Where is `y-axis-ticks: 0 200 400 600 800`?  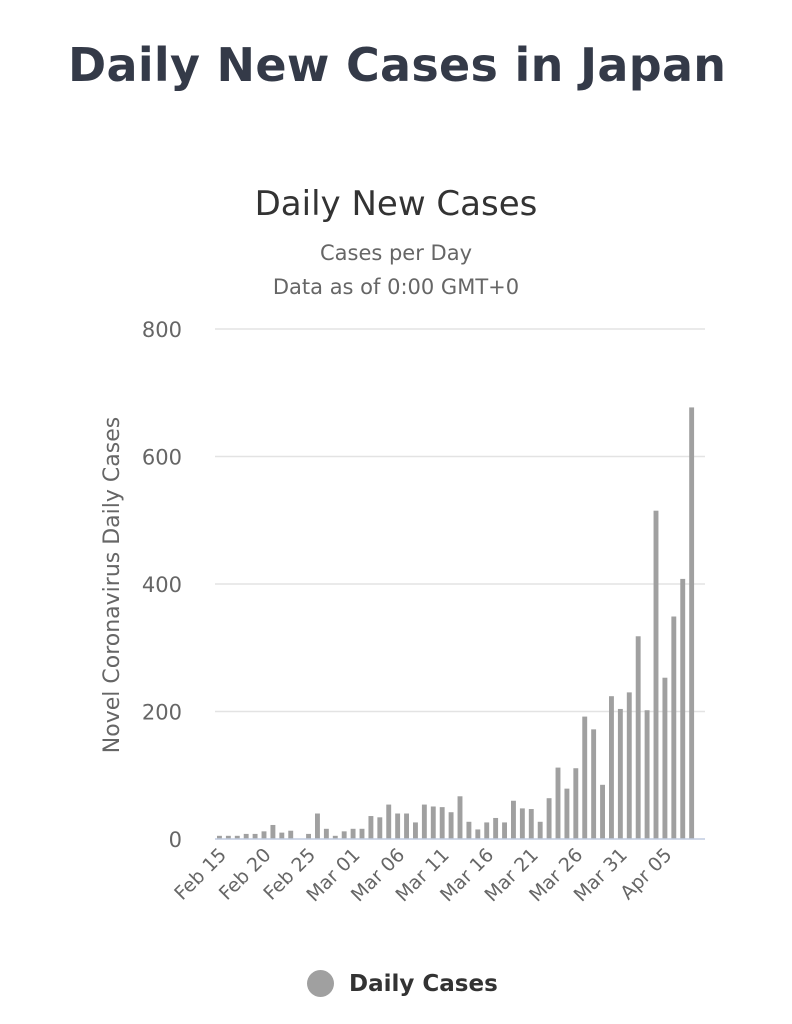
y-axis-ticks: 0 200 400 600 800 is located at coordinates (162, 585).